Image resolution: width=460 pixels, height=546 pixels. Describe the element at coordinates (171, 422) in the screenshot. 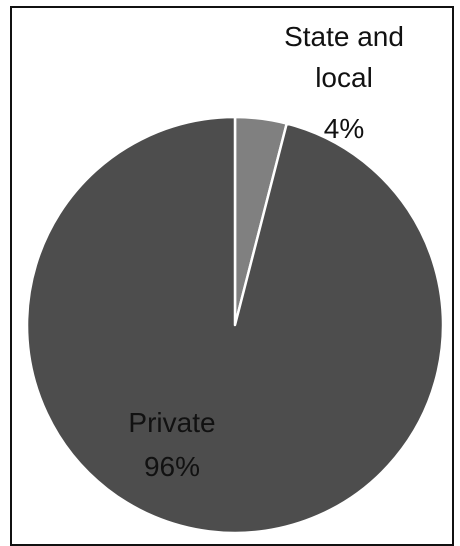

I see `slice-label-private: Private` at that location.